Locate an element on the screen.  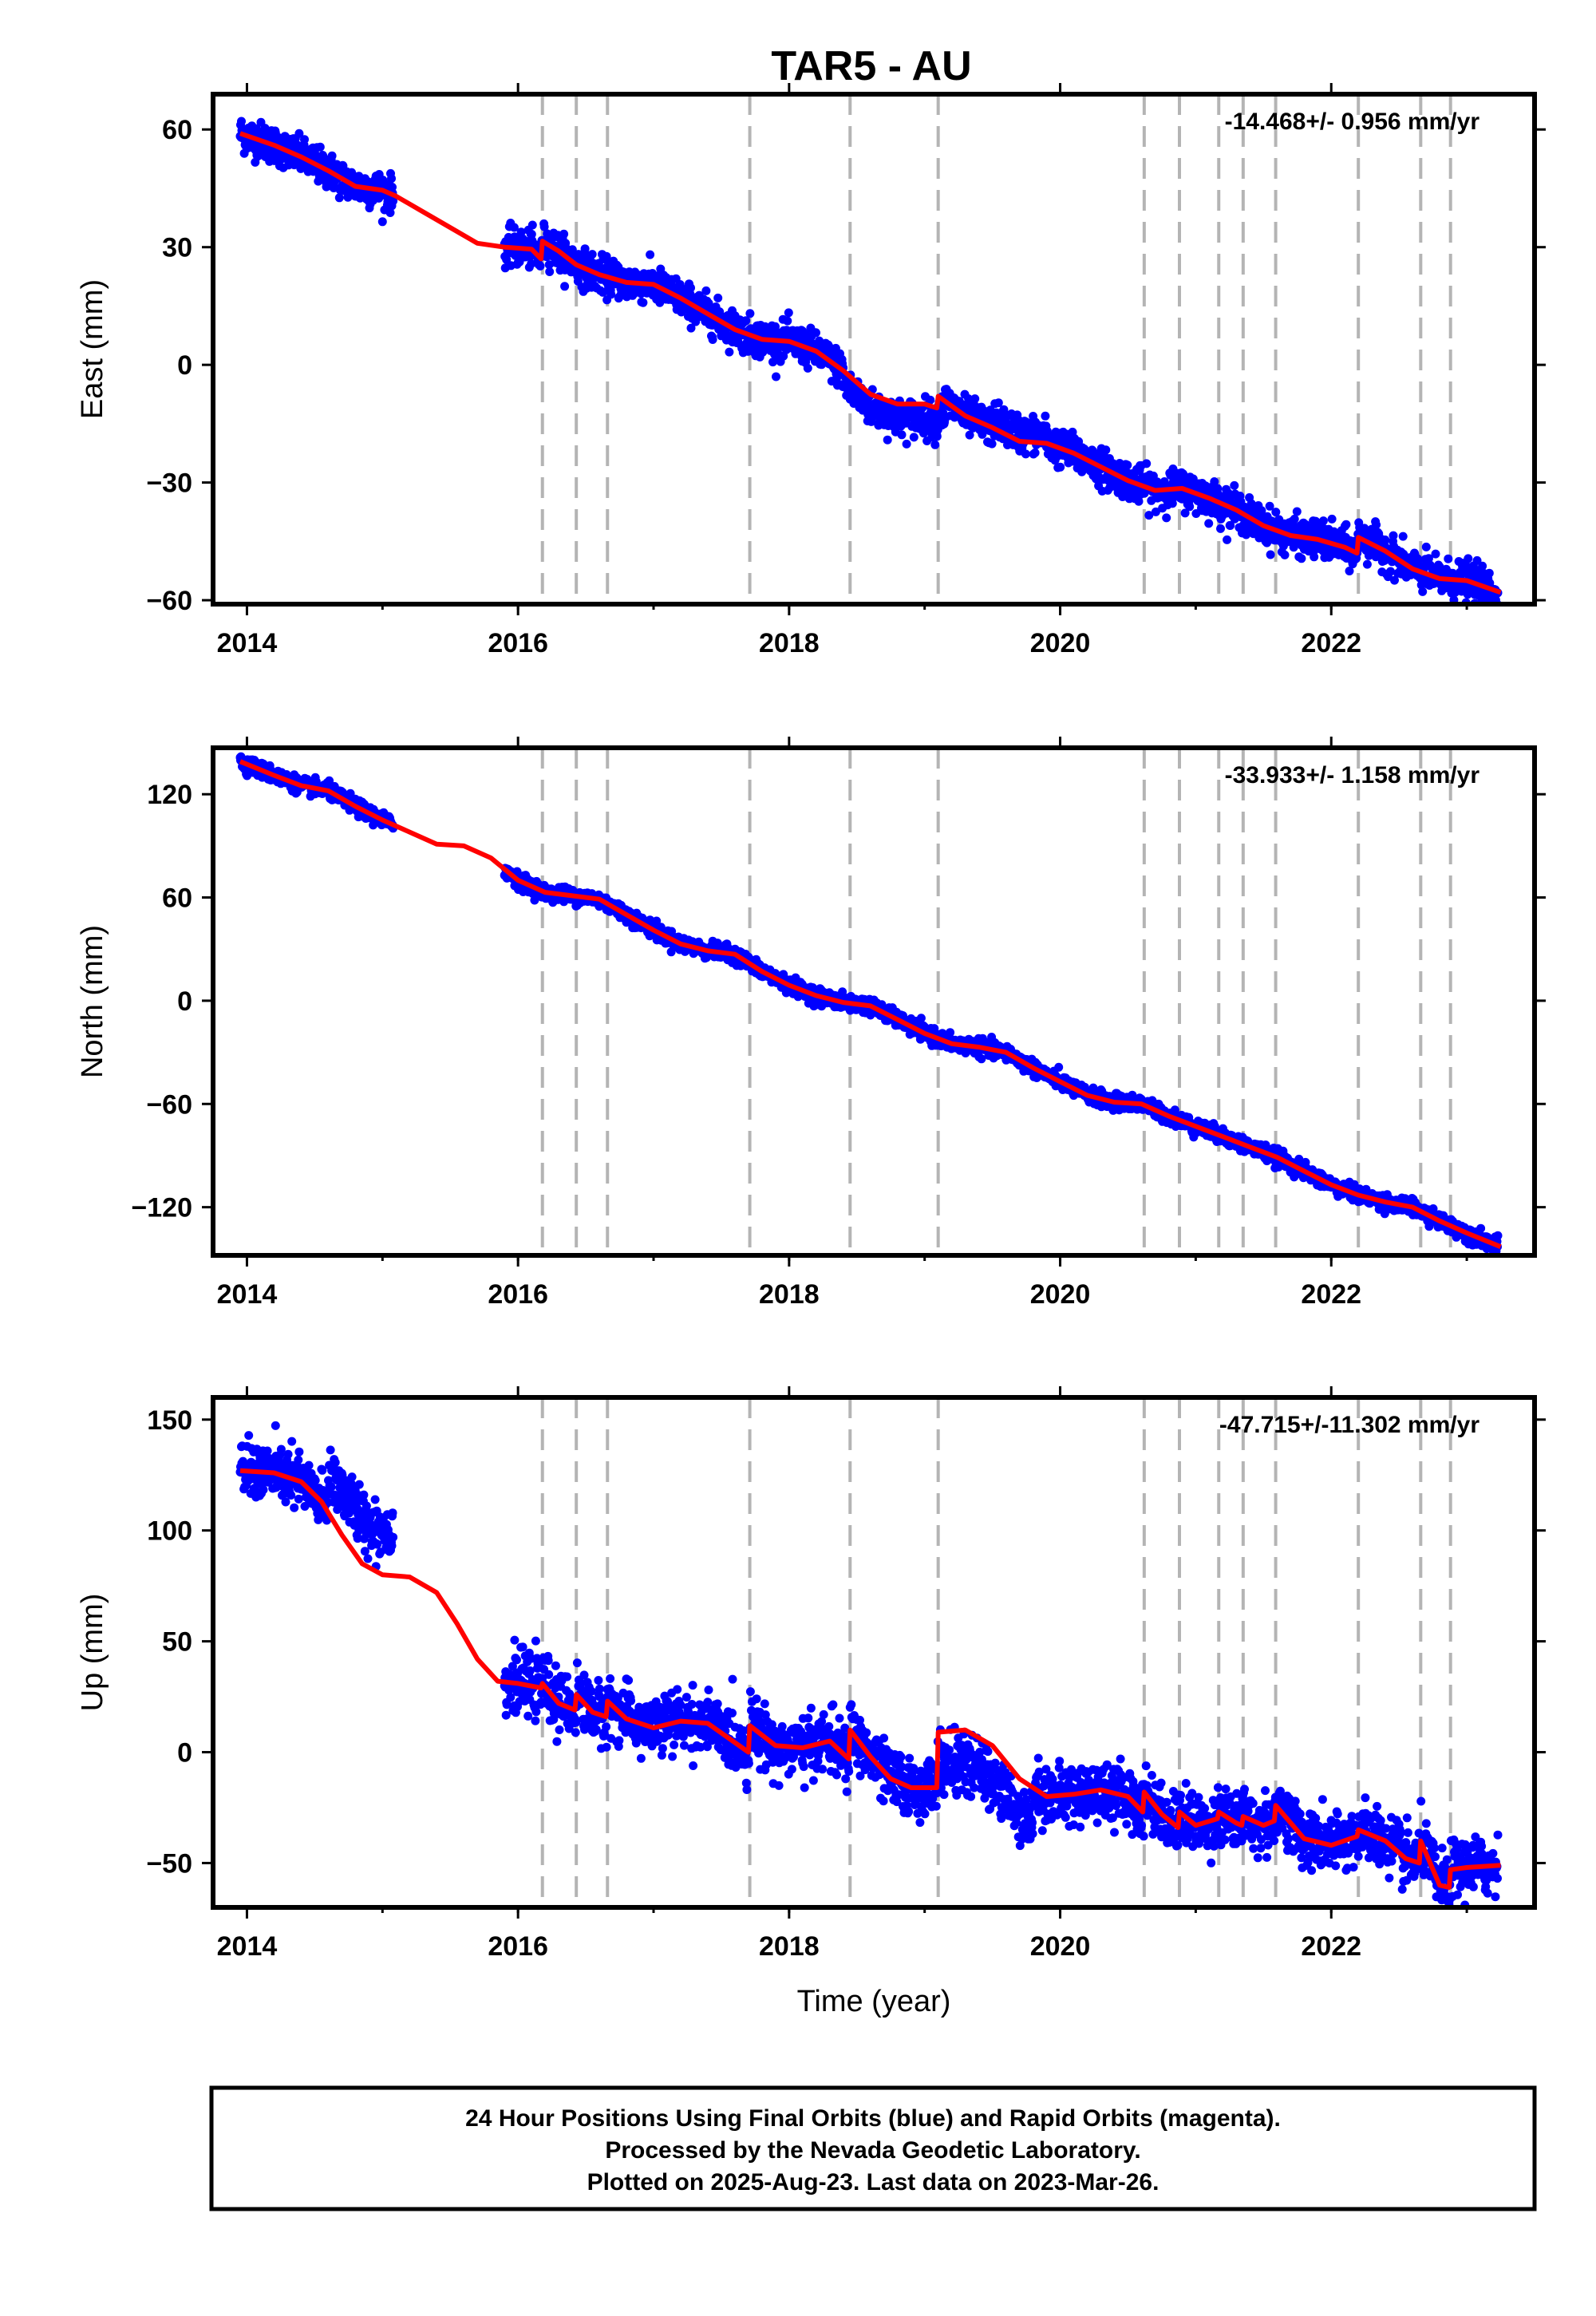
y-tick-label: −30 is located at coordinates (169, 483).